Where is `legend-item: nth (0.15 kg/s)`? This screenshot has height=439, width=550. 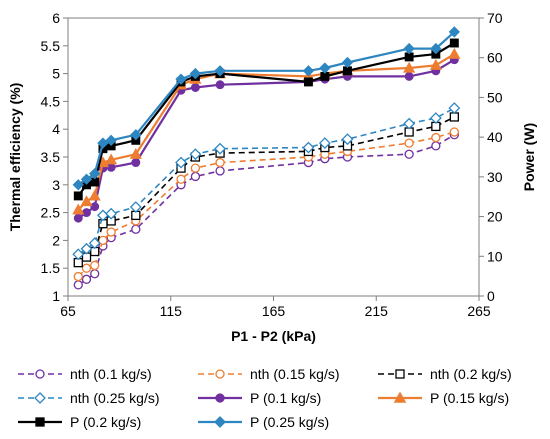 legend-item: nth (0.15 kg/s) is located at coordinates (269, 374).